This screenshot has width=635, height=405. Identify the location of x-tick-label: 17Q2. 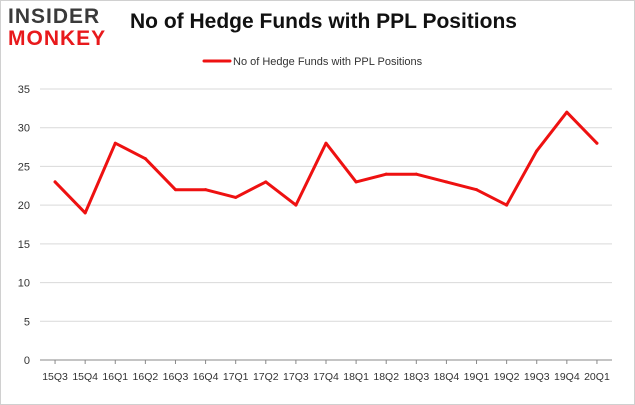
(266, 377).